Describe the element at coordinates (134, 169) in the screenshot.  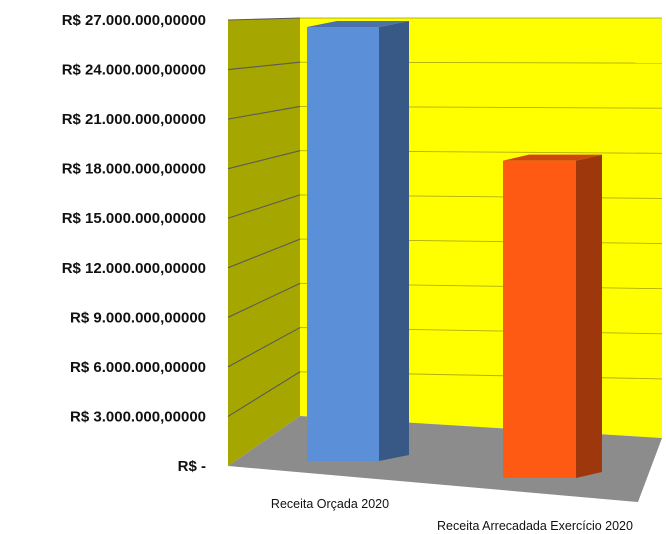
I see `y-tick-label: R$ 18.000.000,00000` at that location.